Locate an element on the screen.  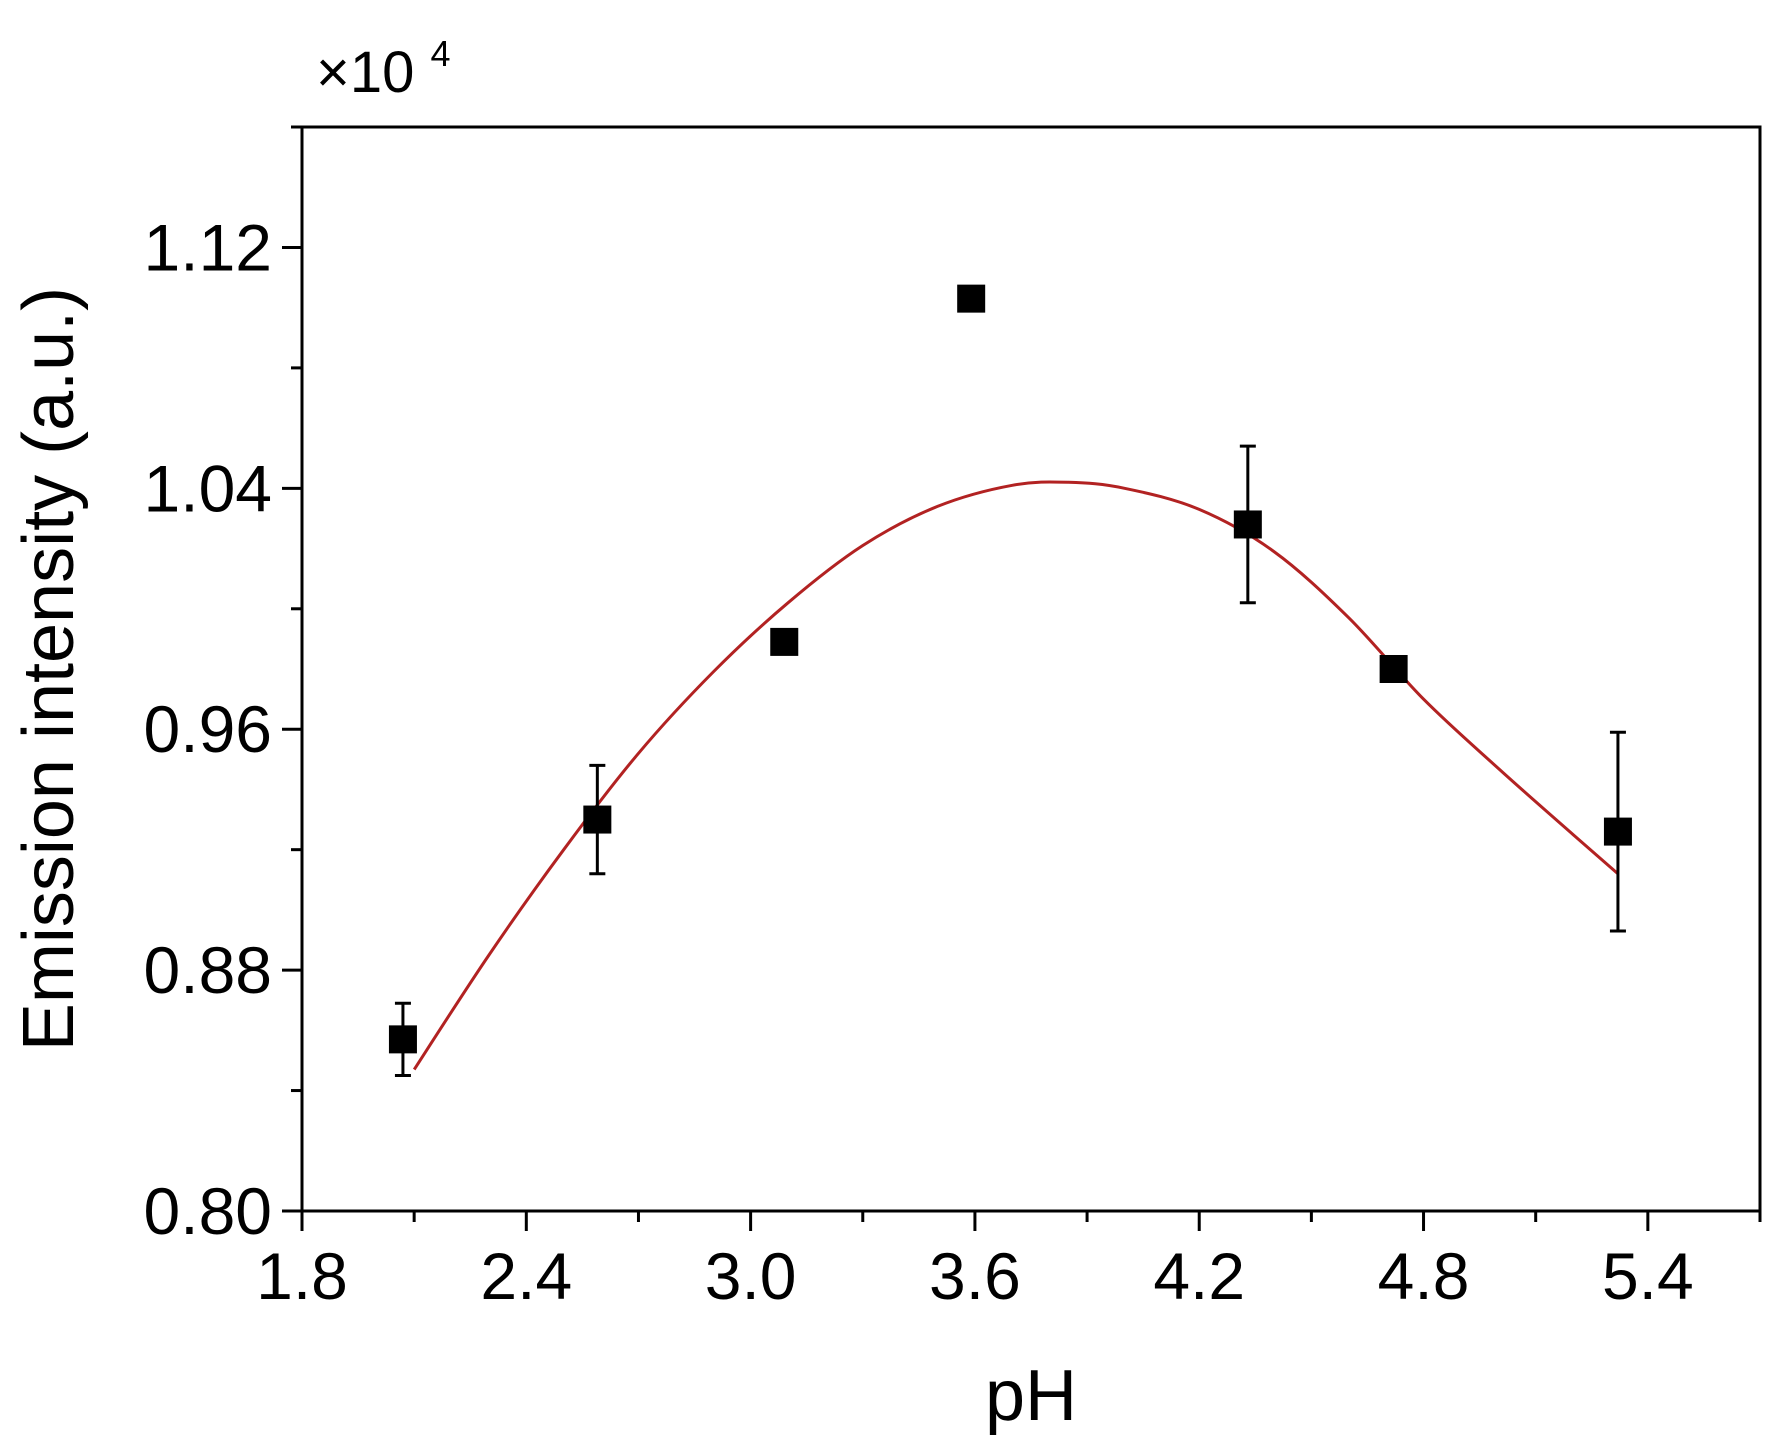
x-axis-tick-labels: 1.8 2.4 3.0 3.6 4.2 4.8 5.4 is located at coordinates (975, 1276).